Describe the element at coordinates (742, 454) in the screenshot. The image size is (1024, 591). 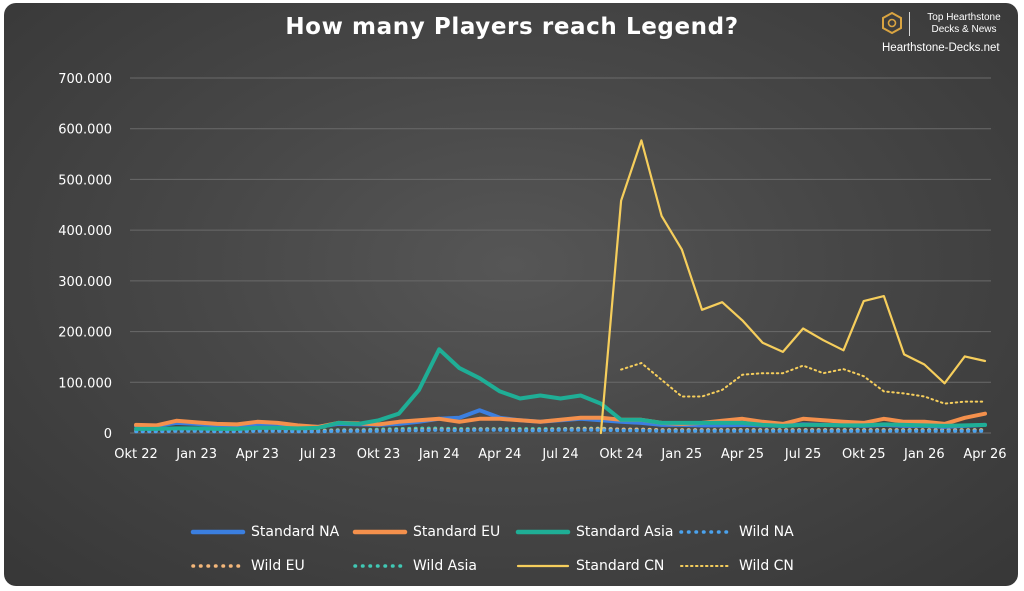
I see `x-tick-label: Apr 25` at that location.